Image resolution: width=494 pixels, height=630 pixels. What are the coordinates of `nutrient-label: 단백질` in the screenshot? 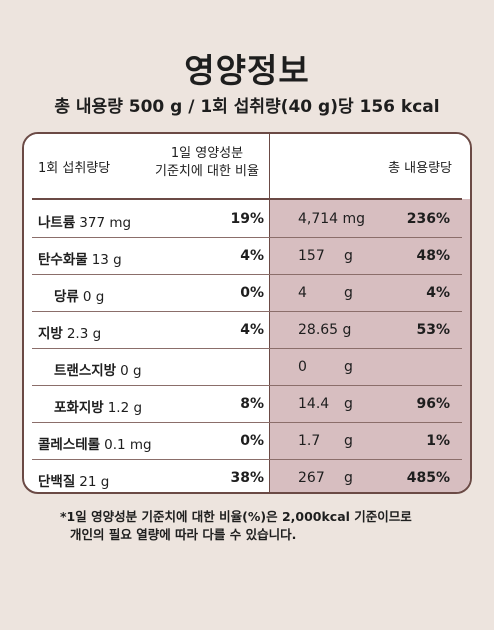 It's located at (57, 482).